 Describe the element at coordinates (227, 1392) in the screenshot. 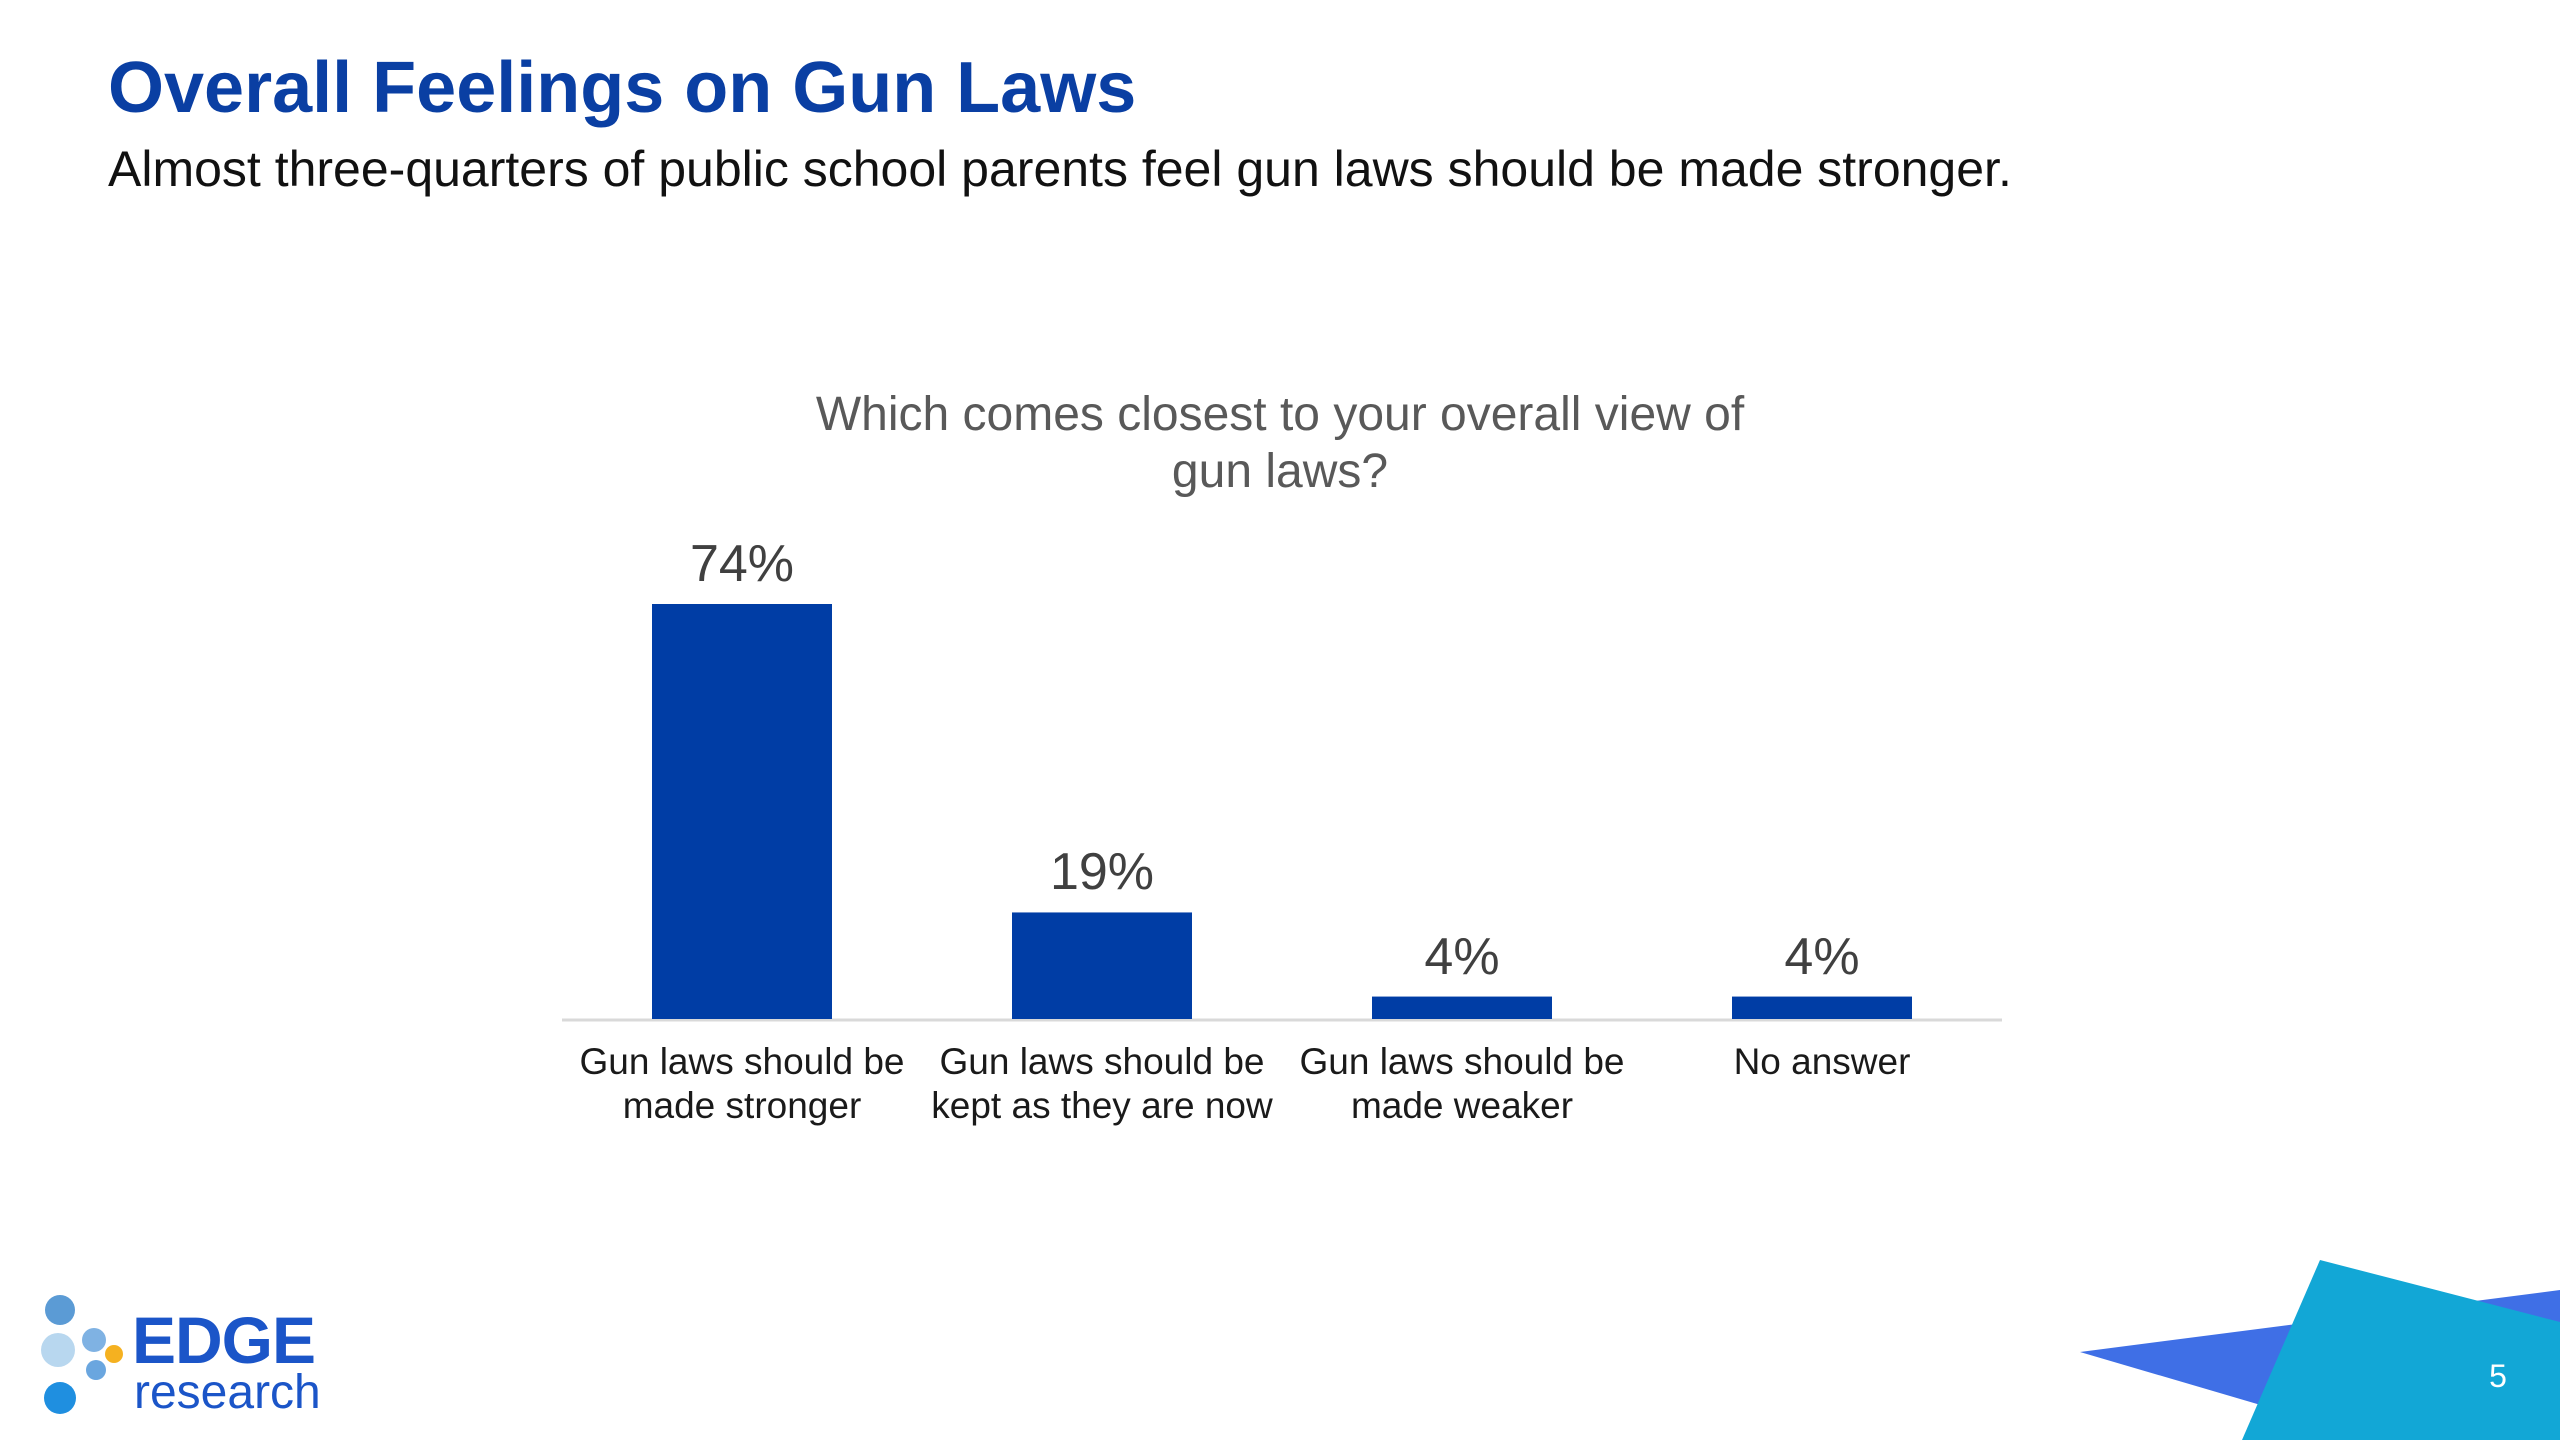

I see `logo-subword: research` at that location.